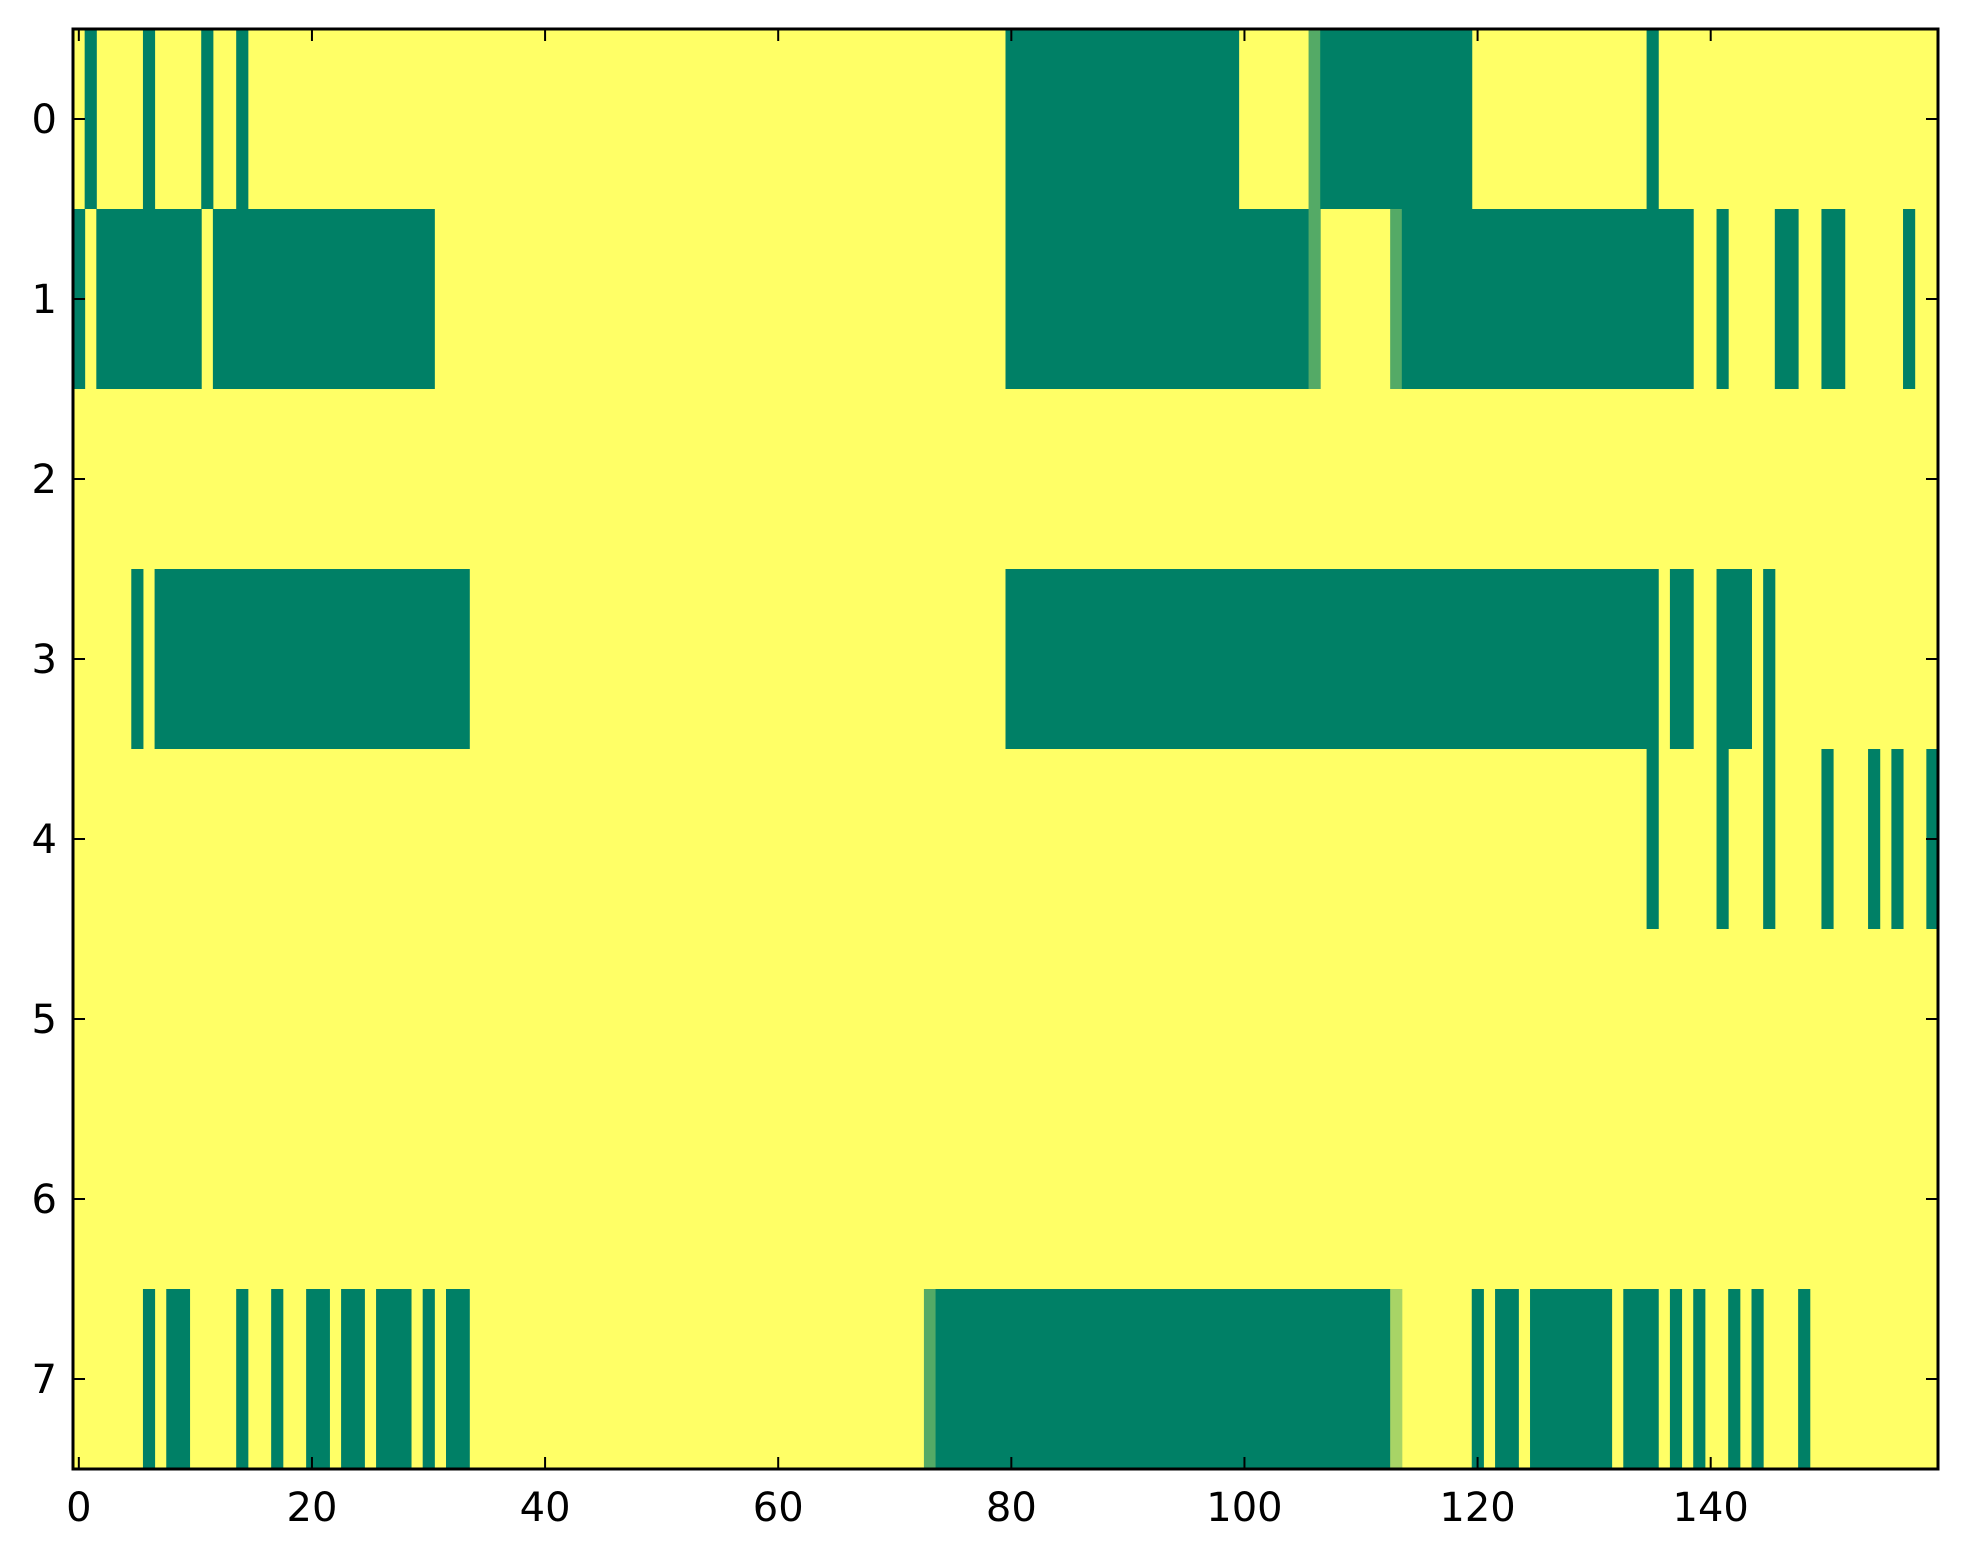 This screenshot has height=1564, width=1963. Describe the element at coordinates (78, 1508) in the screenshot. I see `x-tick-label: 0` at that location.